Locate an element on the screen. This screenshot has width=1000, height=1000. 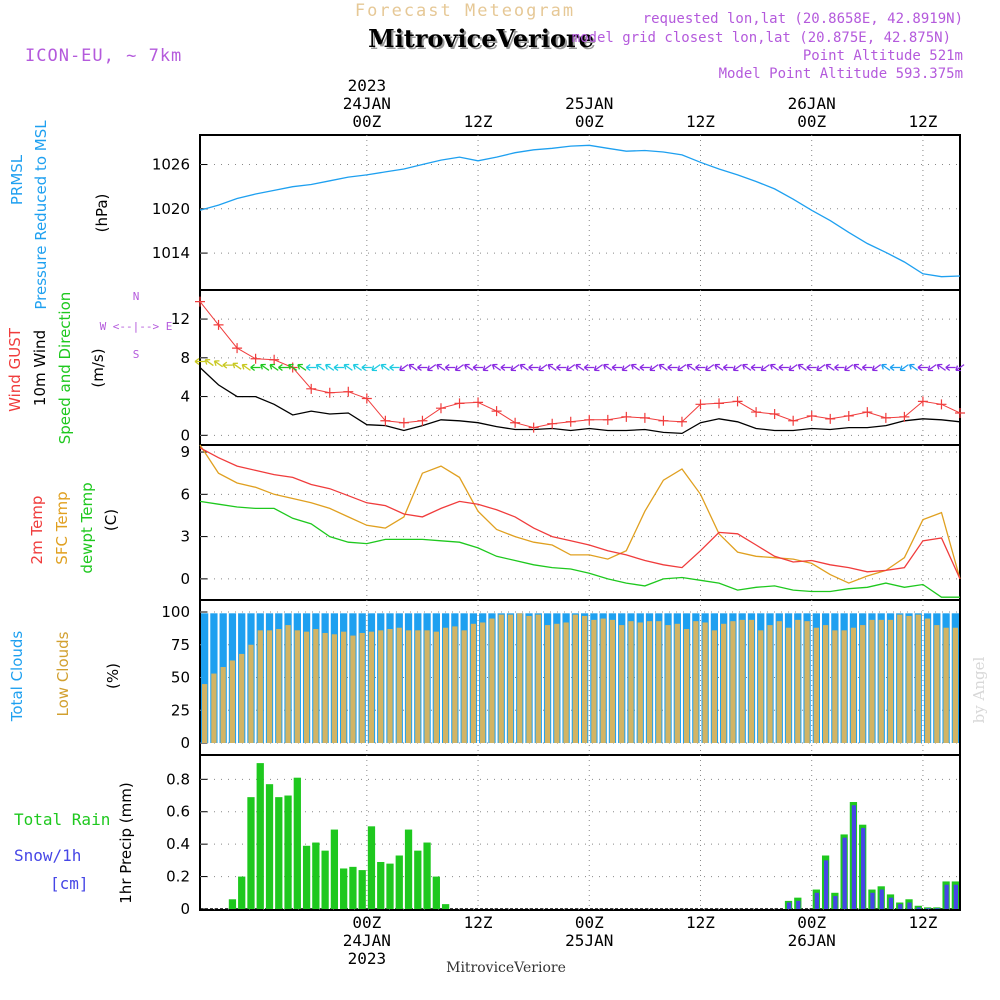
cloud-bars is located at coordinates (580, 678).